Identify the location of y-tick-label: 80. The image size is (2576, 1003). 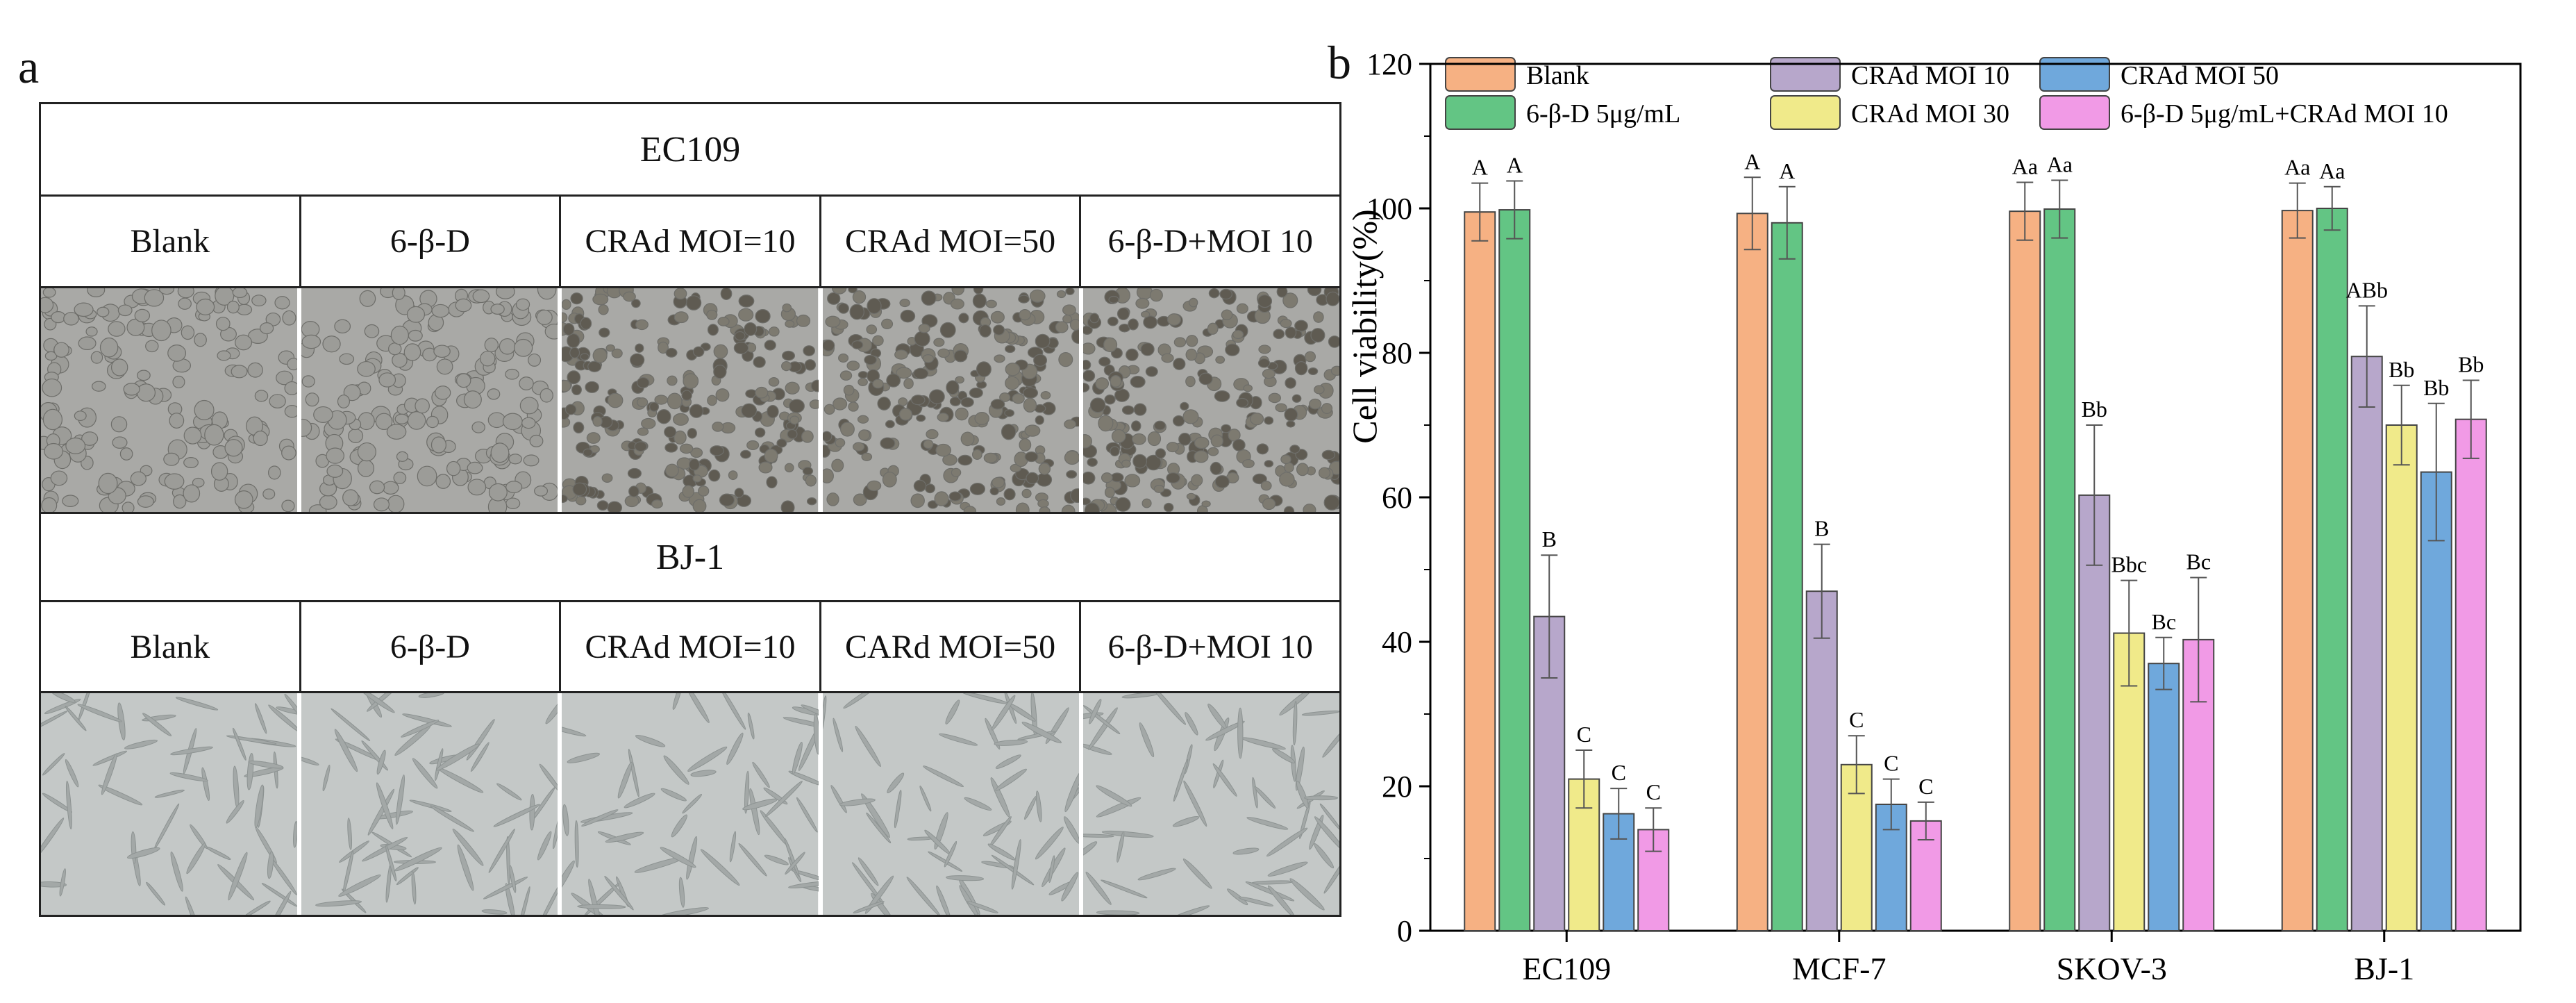
(1397, 353).